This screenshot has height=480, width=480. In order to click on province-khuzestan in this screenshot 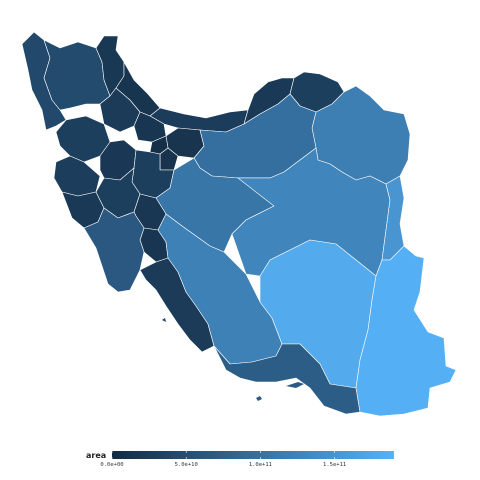, I will do `click(114, 250)`.